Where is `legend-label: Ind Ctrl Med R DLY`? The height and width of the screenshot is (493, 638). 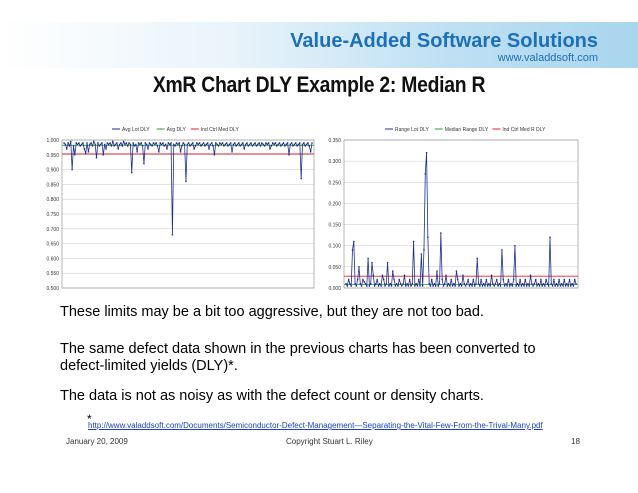
legend-label: Ind Ctrl Med R DLY is located at coordinates (524, 130).